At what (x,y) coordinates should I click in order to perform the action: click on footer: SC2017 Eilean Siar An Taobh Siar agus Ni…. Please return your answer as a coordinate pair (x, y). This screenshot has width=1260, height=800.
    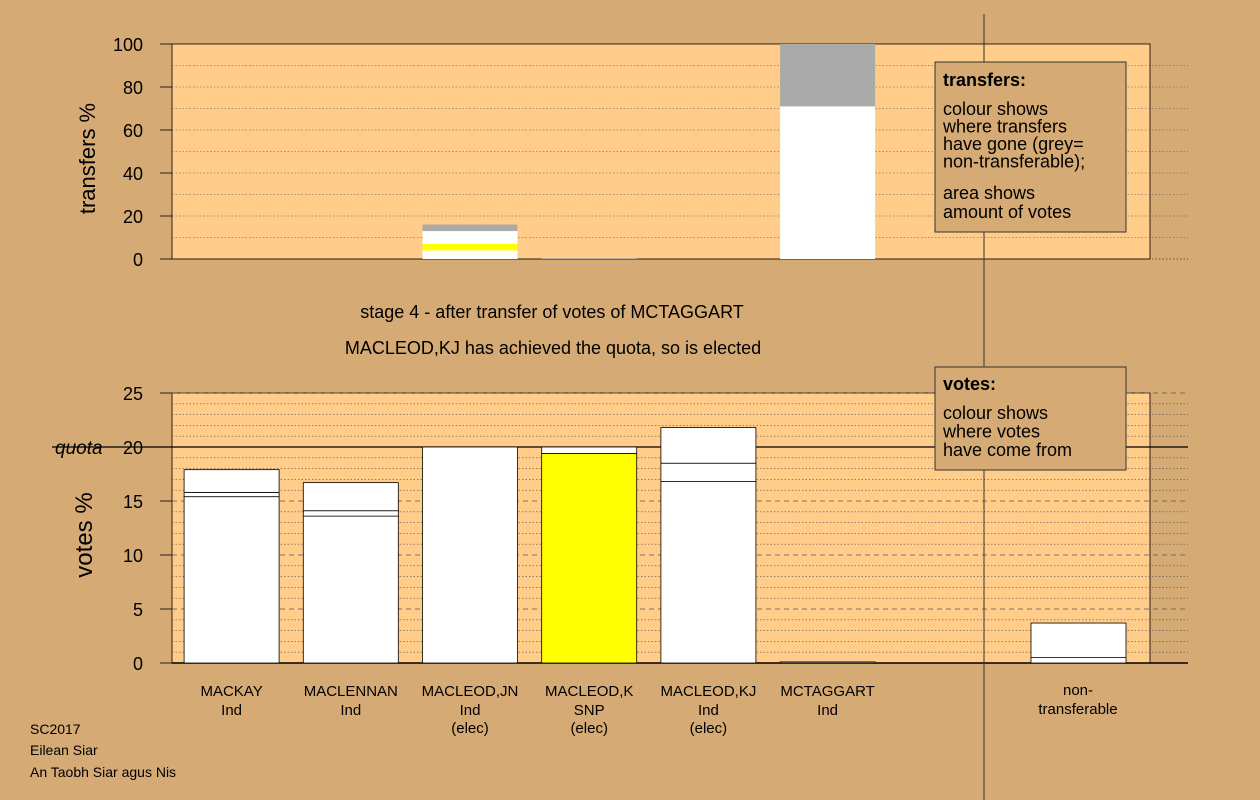
    Looking at the image, I should click on (103, 750).